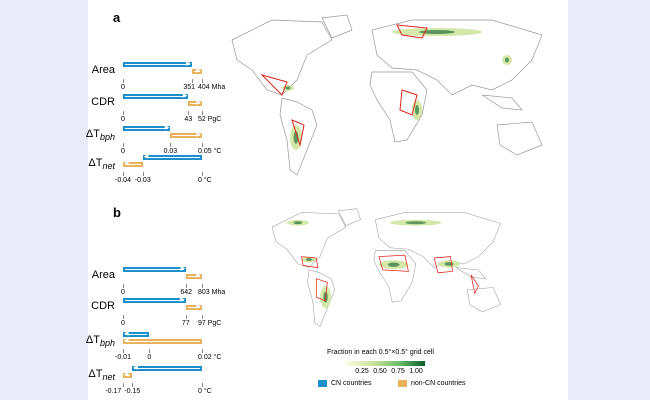 The height and width of the screenshot is (400, 650). I want to click on tick-label: -0.01, so click(123, 357).